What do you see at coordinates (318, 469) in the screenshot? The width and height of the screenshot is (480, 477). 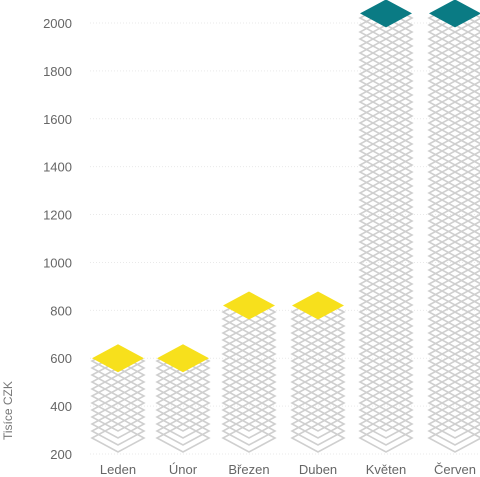 I see `x-tick-label: Duben` at bounding box center [318, 469].